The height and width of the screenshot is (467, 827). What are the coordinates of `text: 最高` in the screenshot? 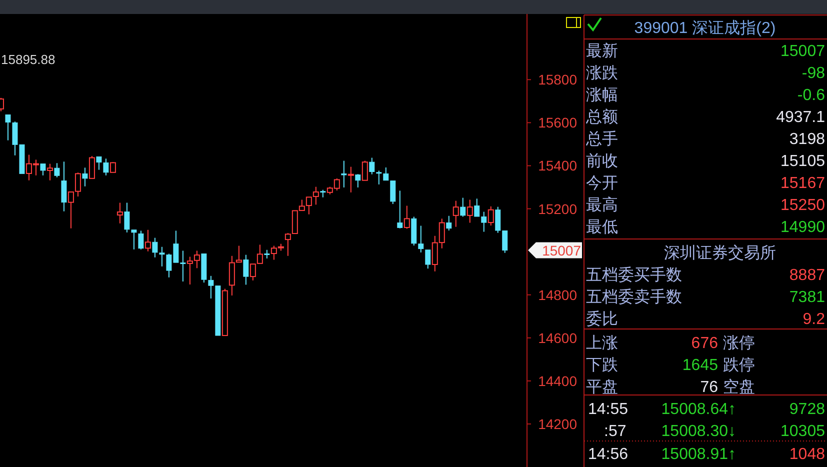 It's located at (602, 205).